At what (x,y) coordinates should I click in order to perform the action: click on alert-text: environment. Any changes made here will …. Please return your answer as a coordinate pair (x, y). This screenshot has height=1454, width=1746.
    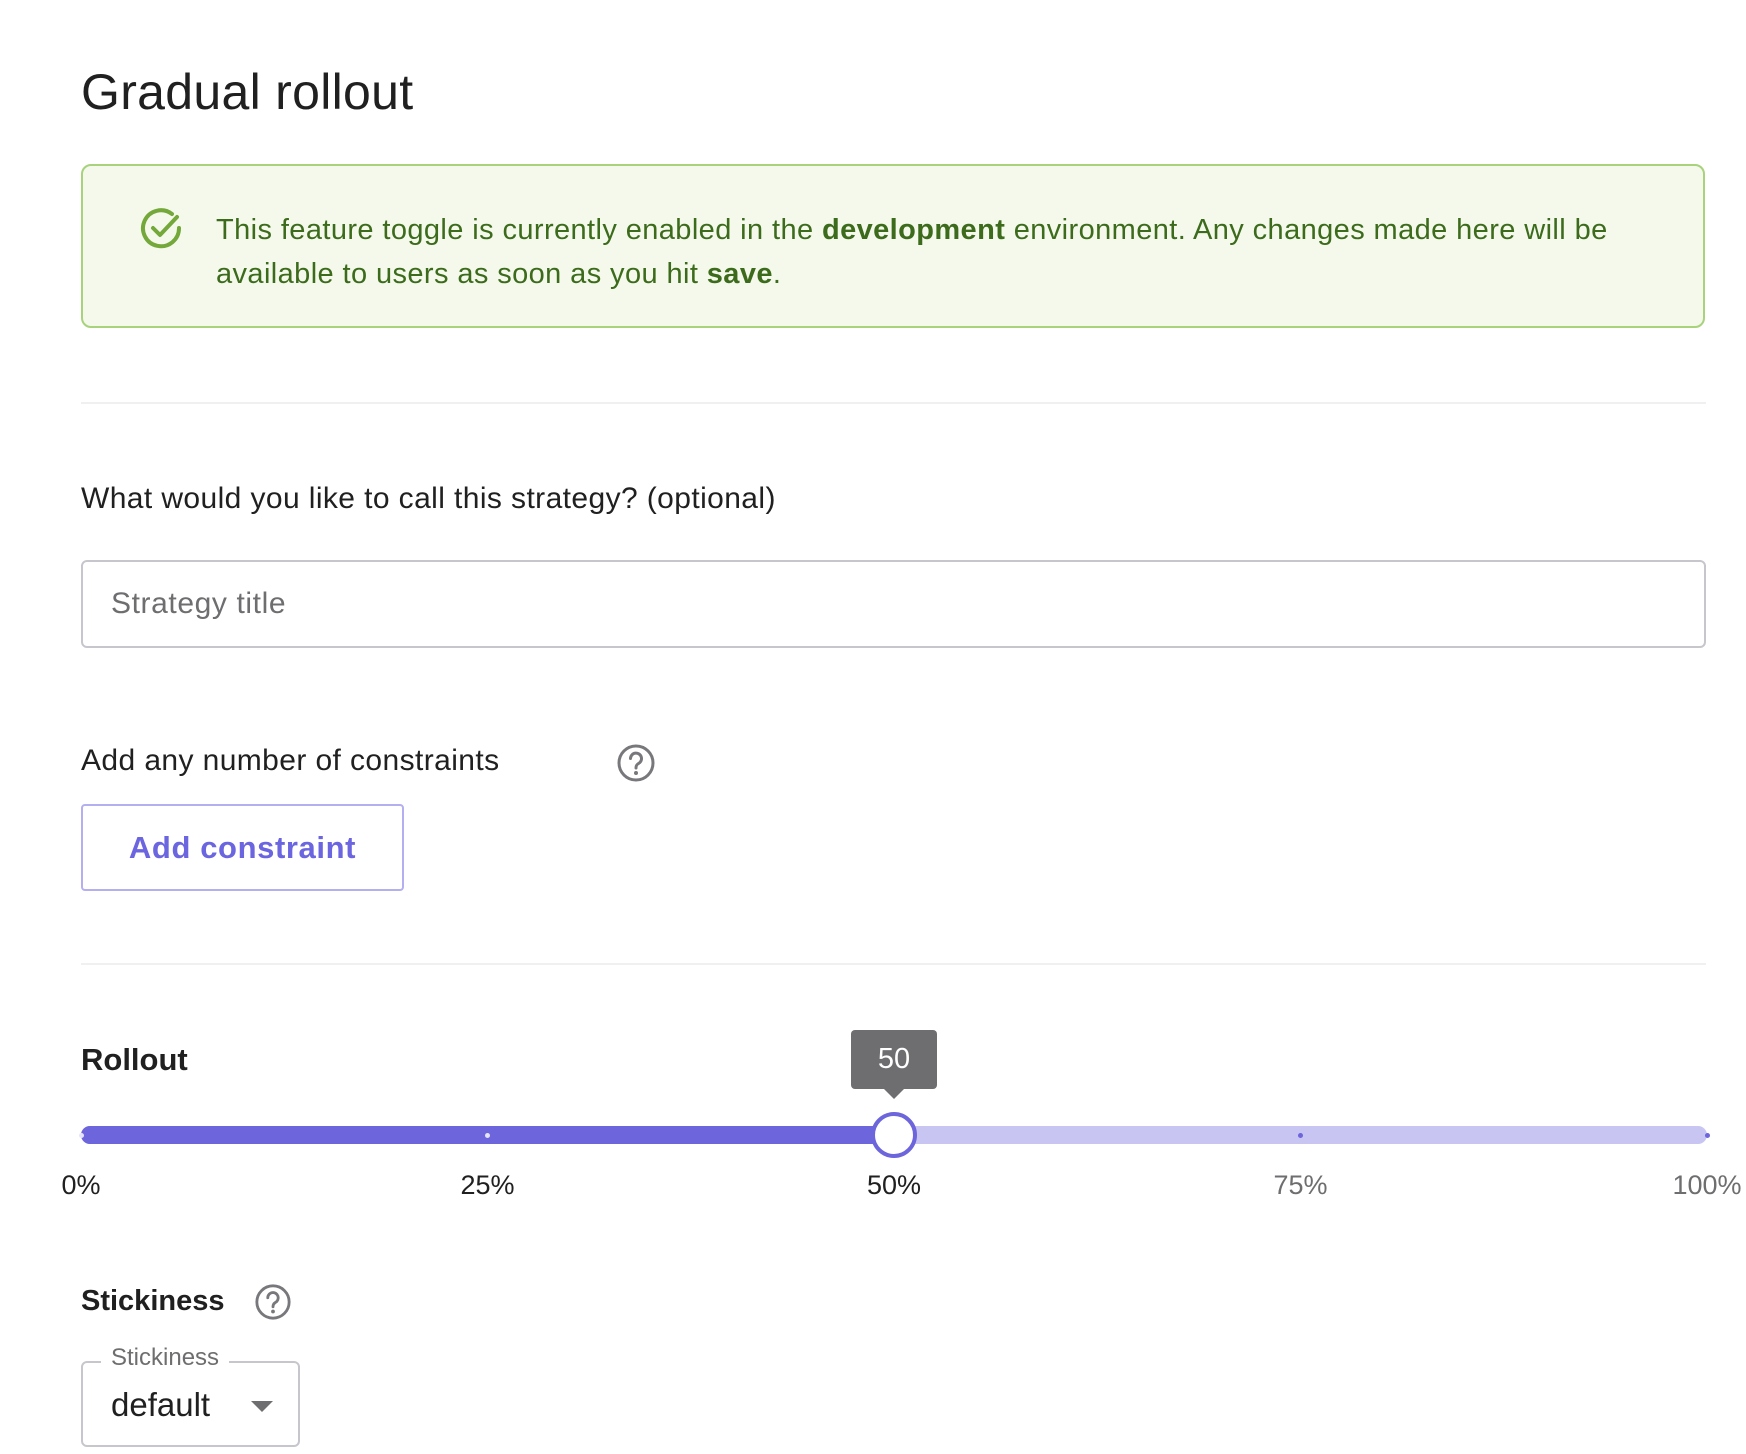
    Looking at the image, I should click on (912, 252).